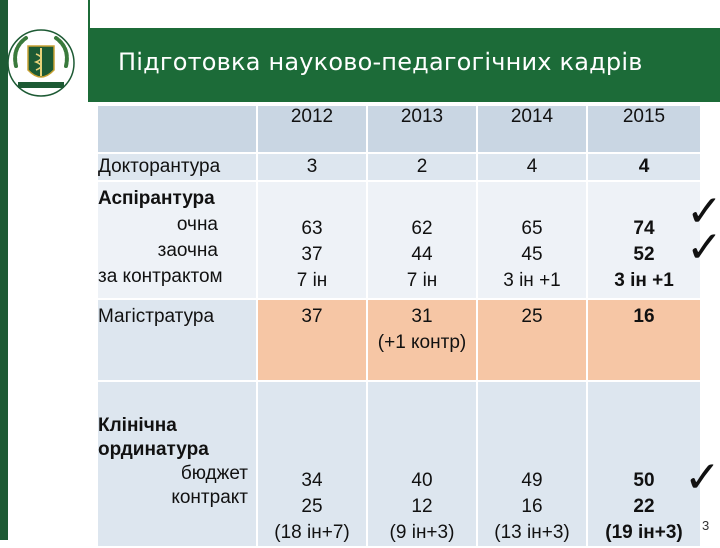 Image resolution: width=720 pixels, height=548 pixels. I want to click on title-banner, so click(404, 65).